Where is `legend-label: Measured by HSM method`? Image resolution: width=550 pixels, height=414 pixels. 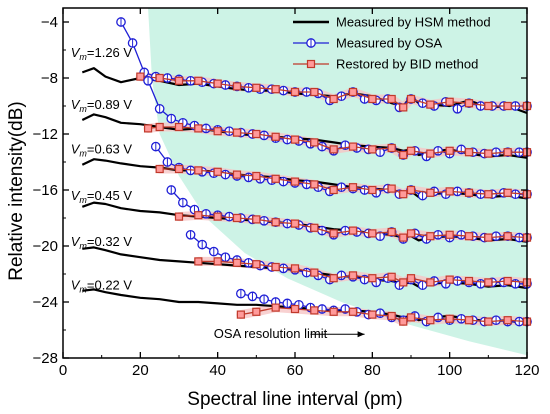
legend-label: Measured by HSM method is located at coordinates (413, 22).